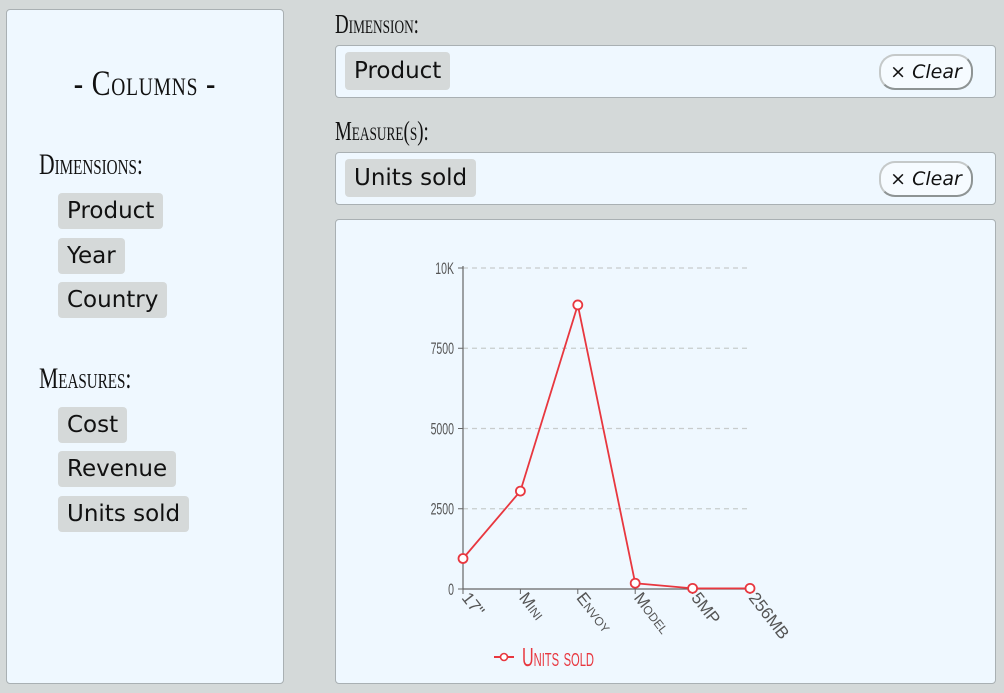 This screenshot has width=1004, height=693. Describe the element at coordinates (443, 428) in the screenshot. I see `y-tick-label: 5000` at that location.